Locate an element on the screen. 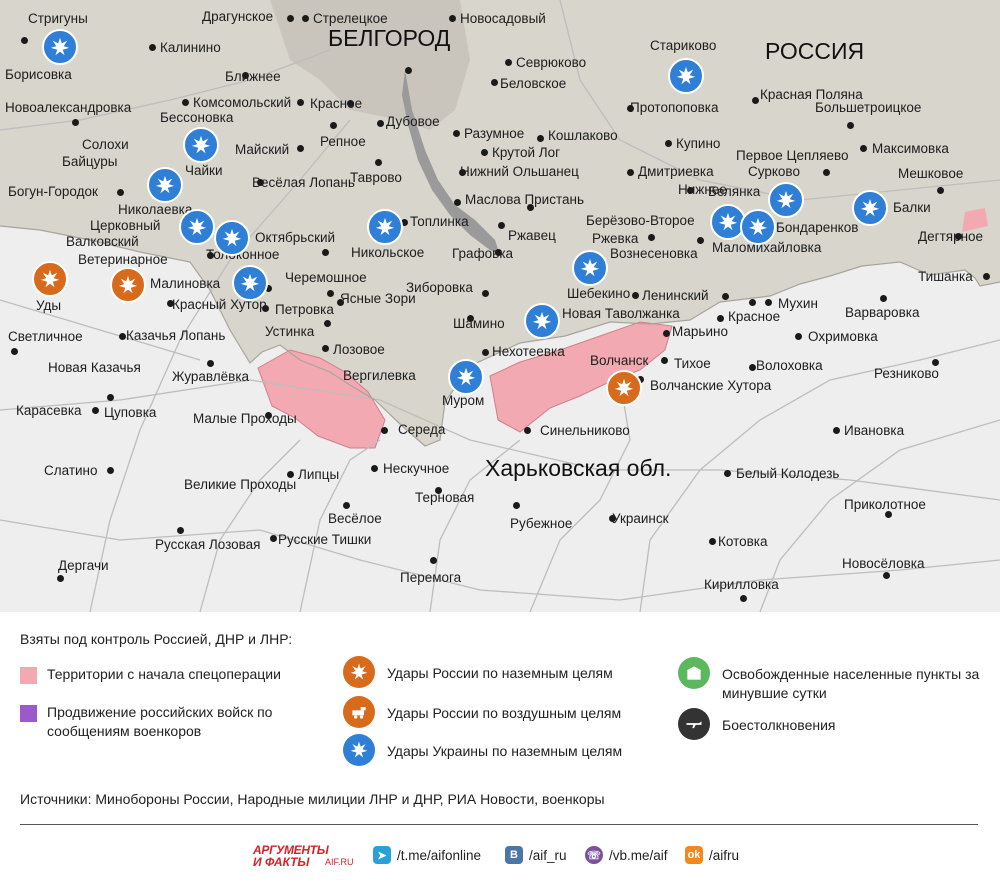 This screenshot has width=1000, height=889. place-label: Сурково is located at coordinates (774, 171).